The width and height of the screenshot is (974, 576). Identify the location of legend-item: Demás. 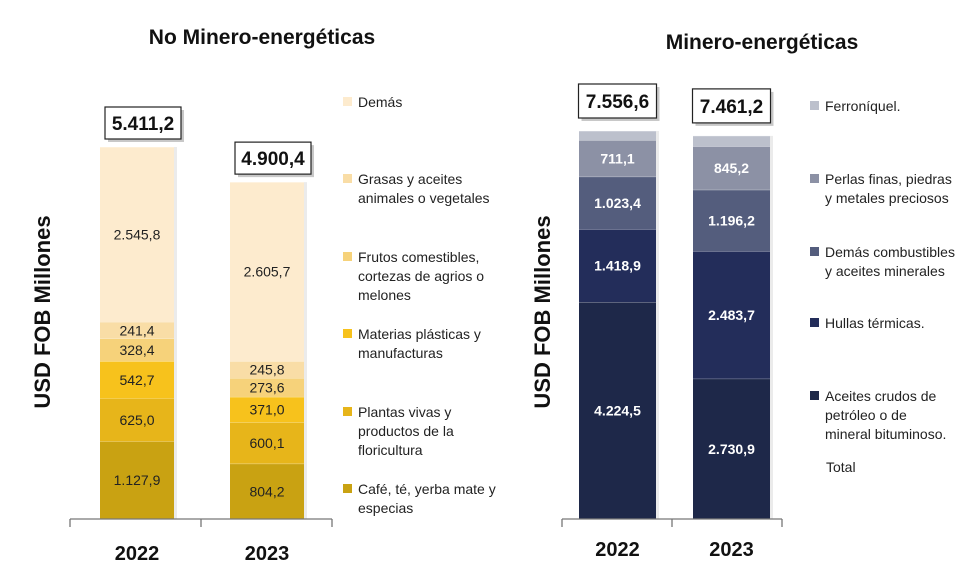
(423, 102).